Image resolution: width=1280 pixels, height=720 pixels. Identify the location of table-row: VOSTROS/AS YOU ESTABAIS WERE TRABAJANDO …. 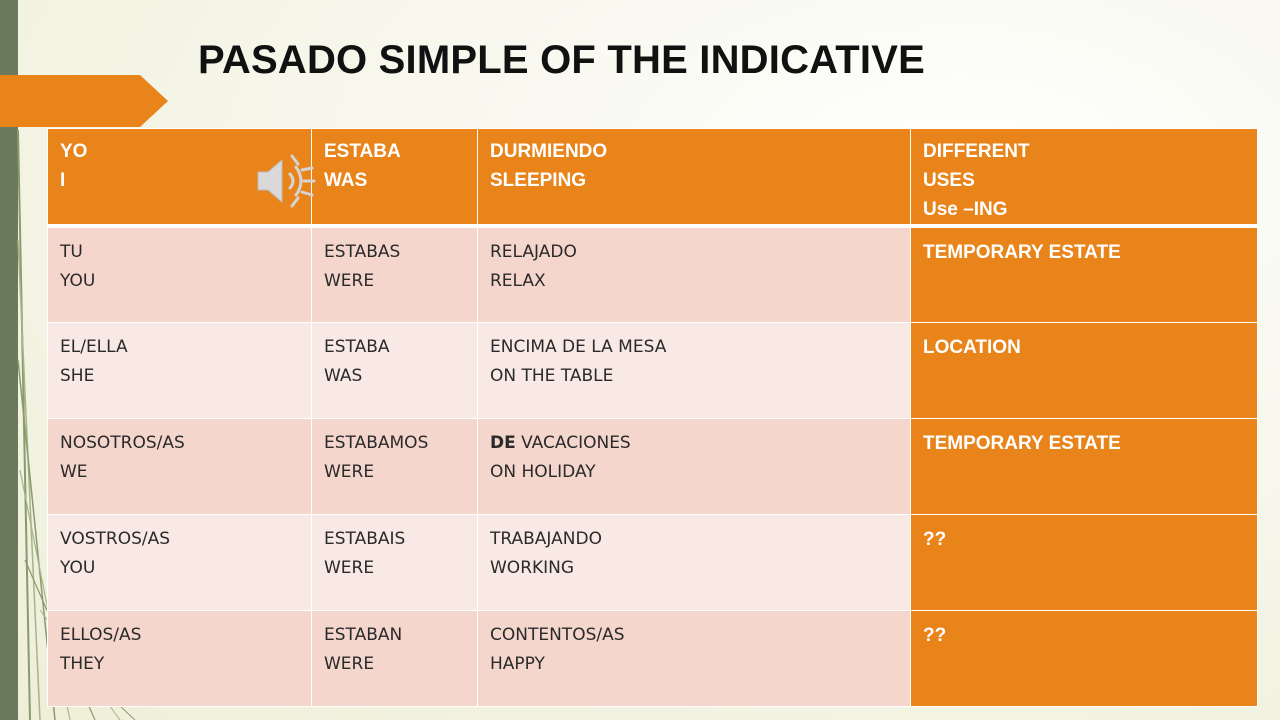
(652, 562).